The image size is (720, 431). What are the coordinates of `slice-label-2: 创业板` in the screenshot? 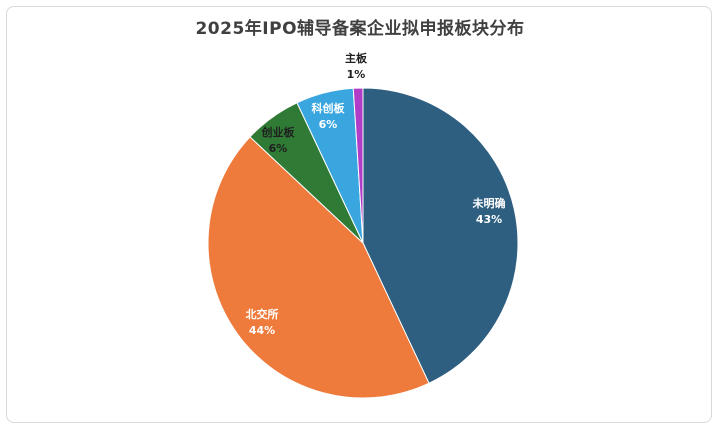 It's located at (278, 132).